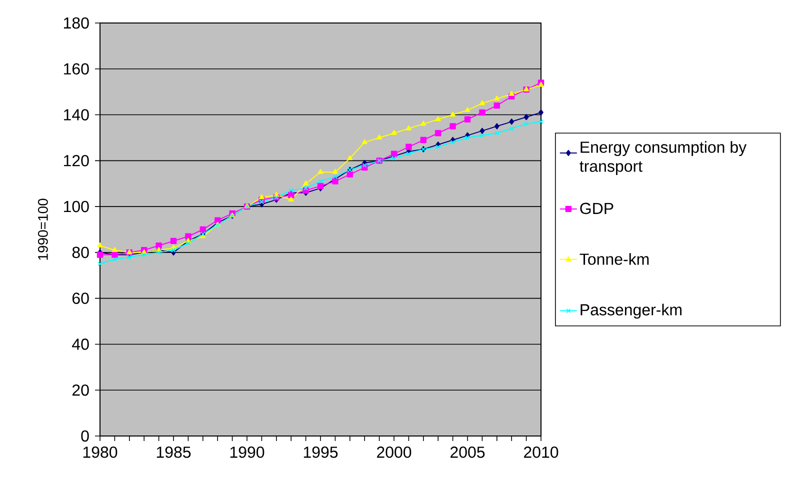  I want to click on y-tick-label: 100, so click(76, 206).